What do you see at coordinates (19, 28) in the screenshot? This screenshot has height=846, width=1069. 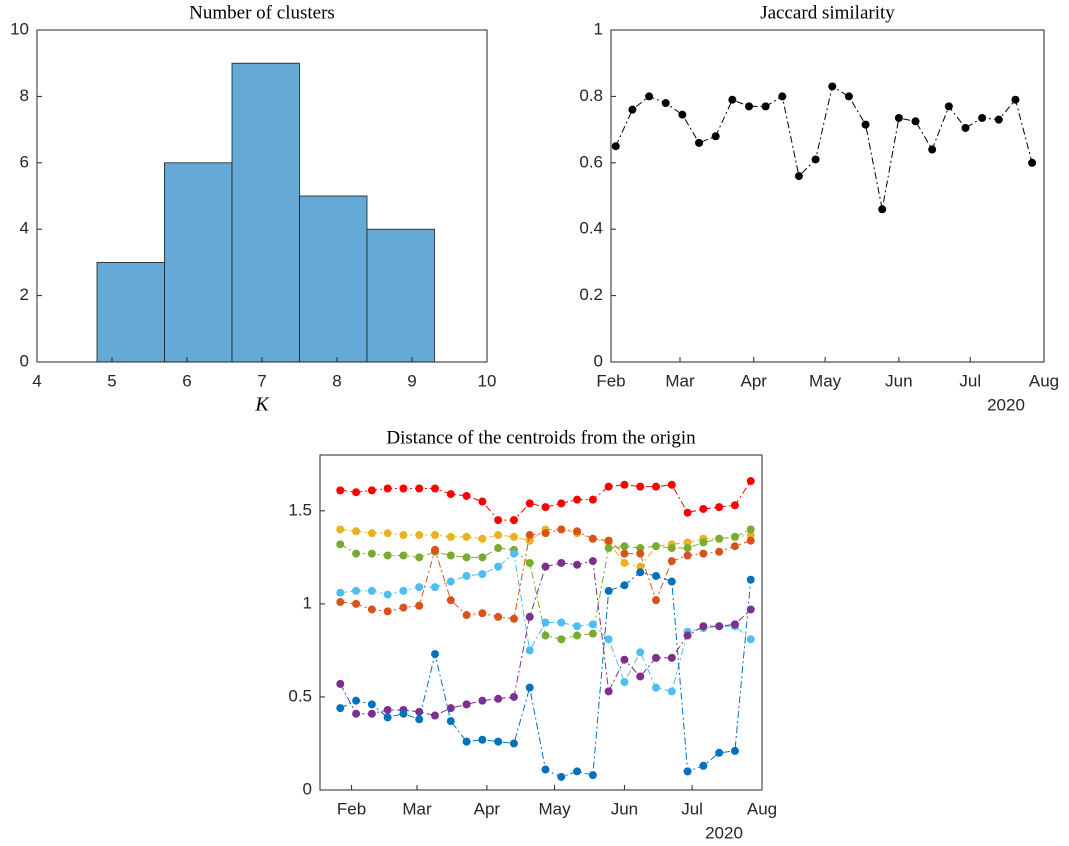 I see `y-tick-label: 10` at bounding box center [19, 28].